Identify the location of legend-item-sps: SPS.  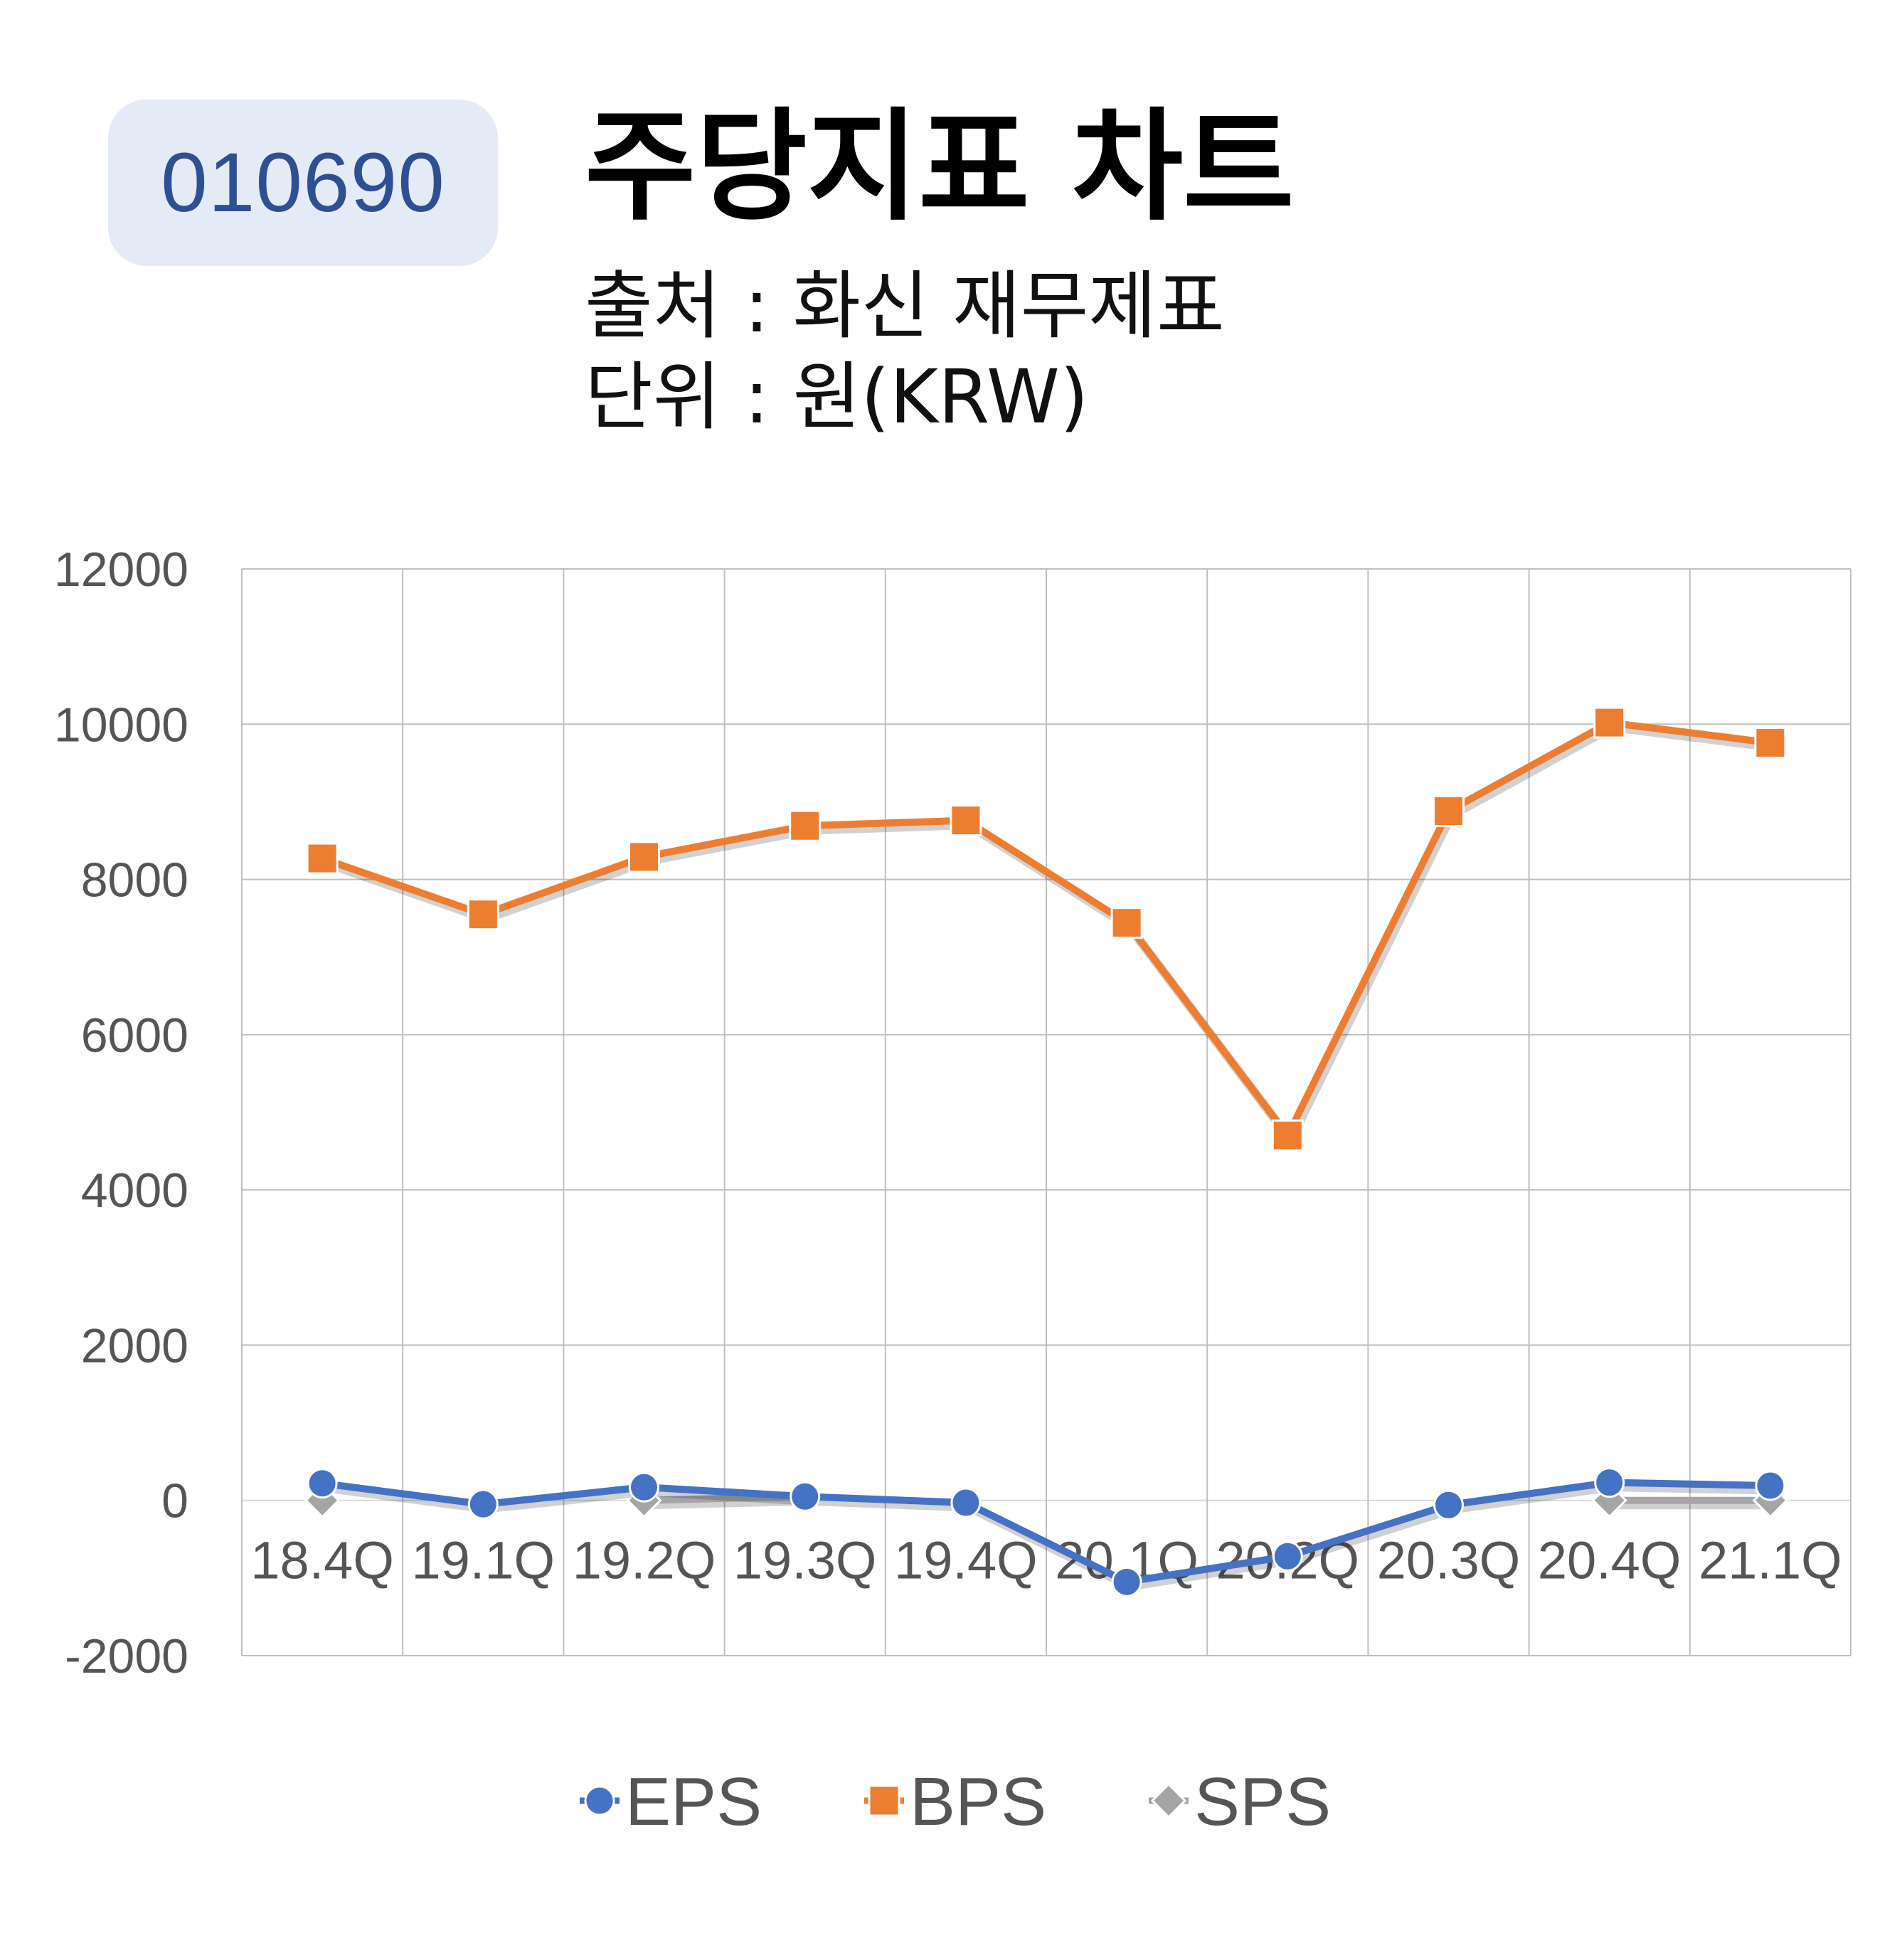
(1240, 1802).